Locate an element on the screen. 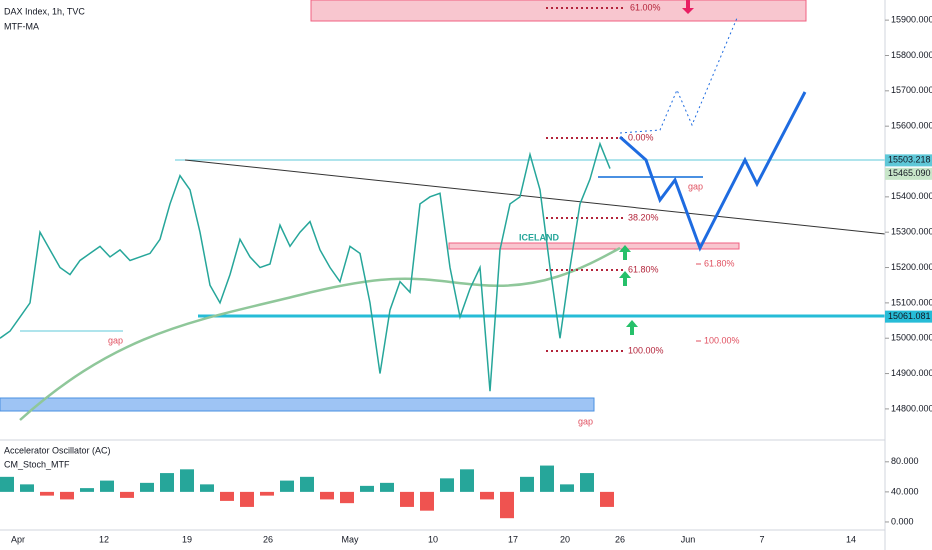 This screenshot has width=932, height=550. x-tick-label: 14 is located at coordinates (851, 539).